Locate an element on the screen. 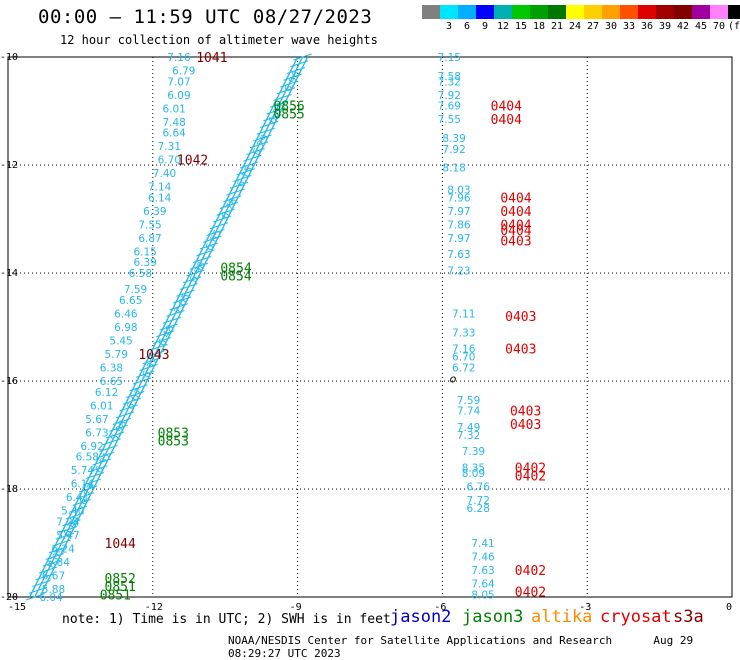 Image resolution: width=740 pixels, height=660 pixels. wave-height-label: 8.18 is located at coordinates (453, 169).